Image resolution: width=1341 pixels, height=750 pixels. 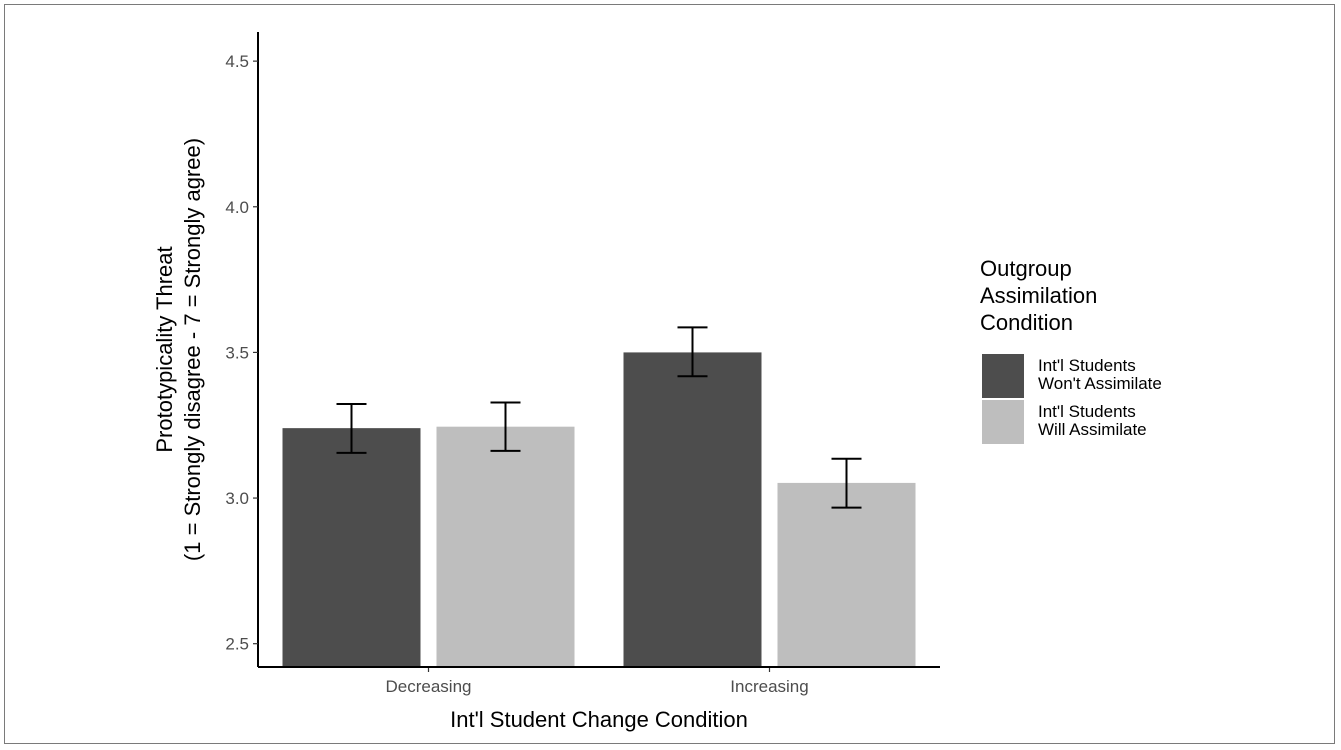 What do you see at coordinates (237, 61) in the screenshot?
I see `y-tick-label: 4.5` at bounding box center [237, 61].